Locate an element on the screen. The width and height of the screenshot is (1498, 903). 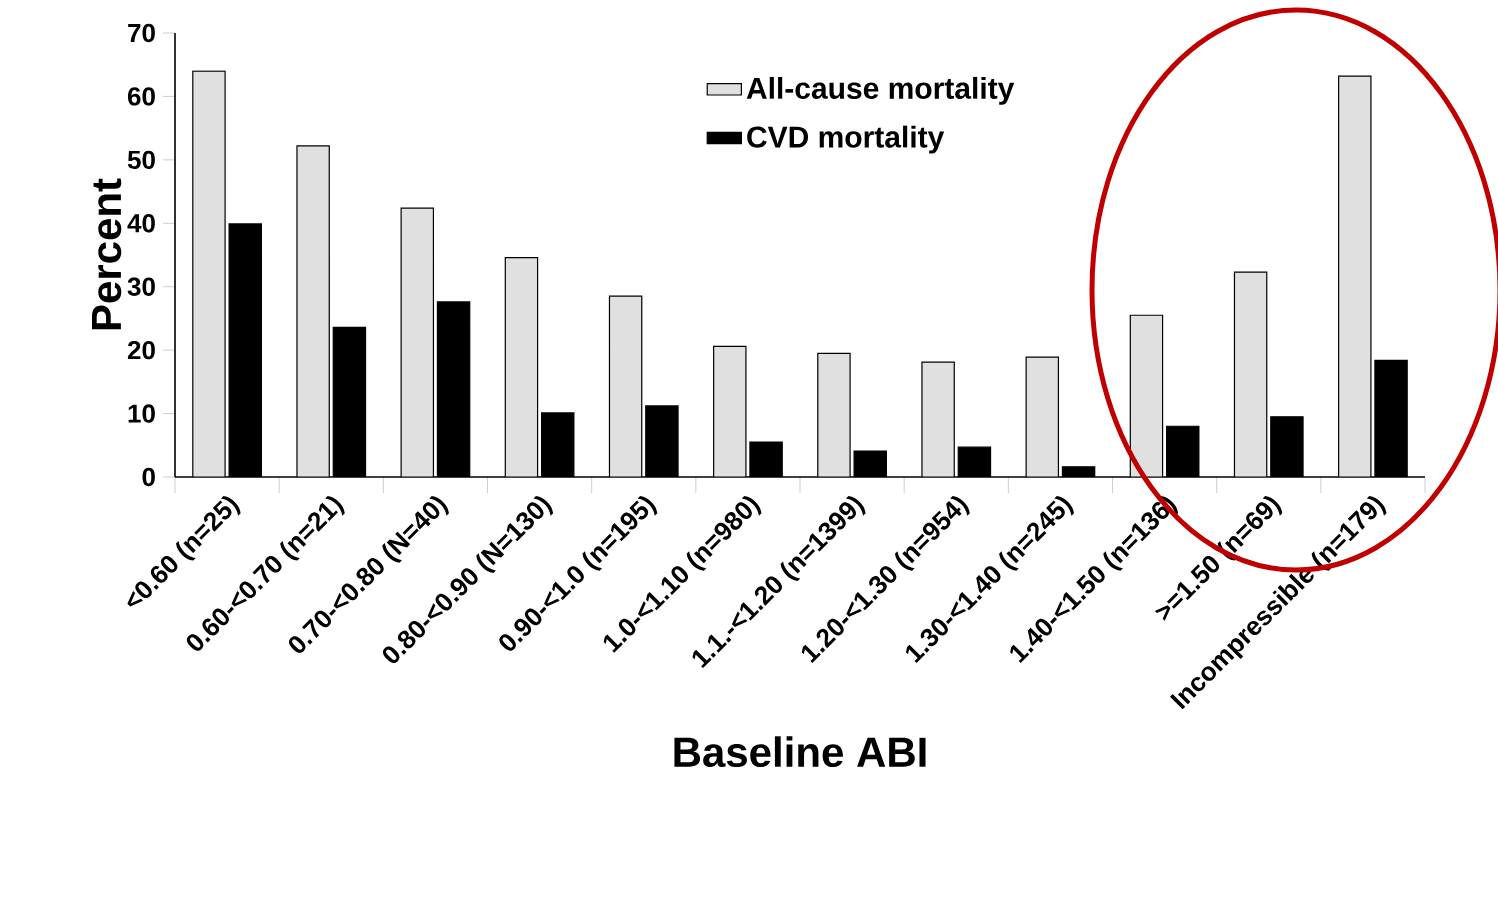
y-tick-label: 20 is located at coordinates (141, 350).